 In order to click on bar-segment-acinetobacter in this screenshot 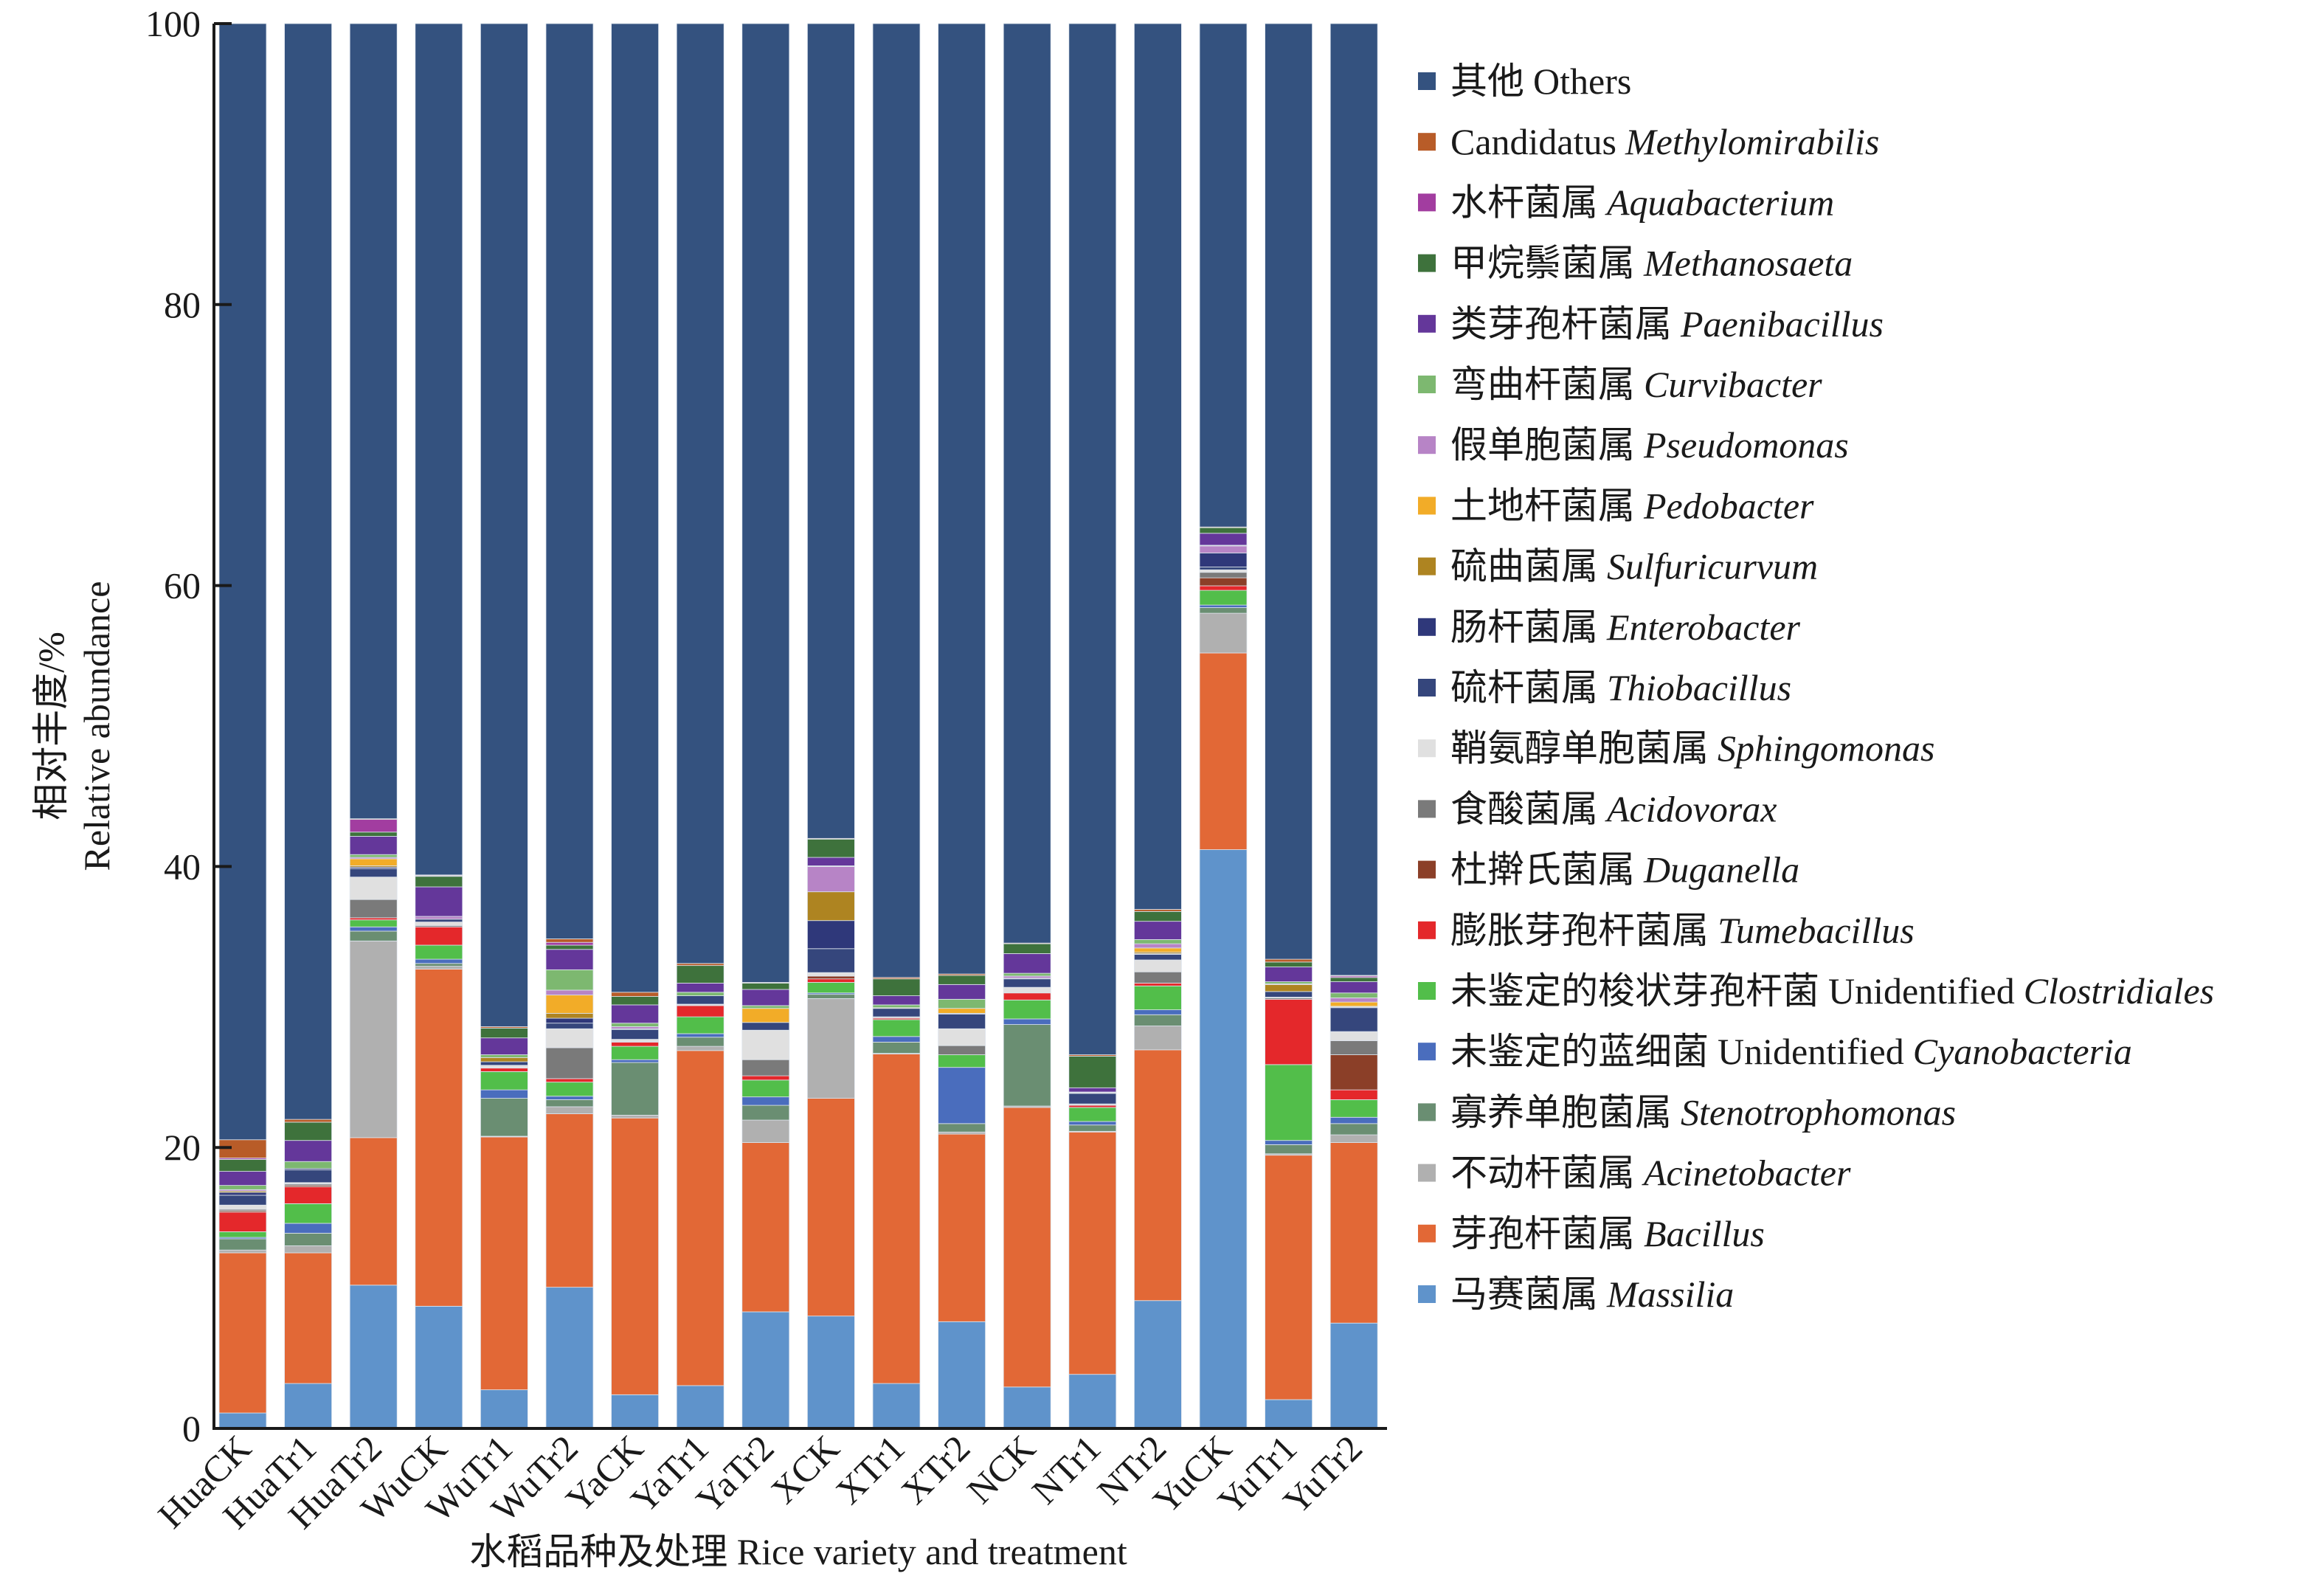, I will do `click(765, 1131)`.